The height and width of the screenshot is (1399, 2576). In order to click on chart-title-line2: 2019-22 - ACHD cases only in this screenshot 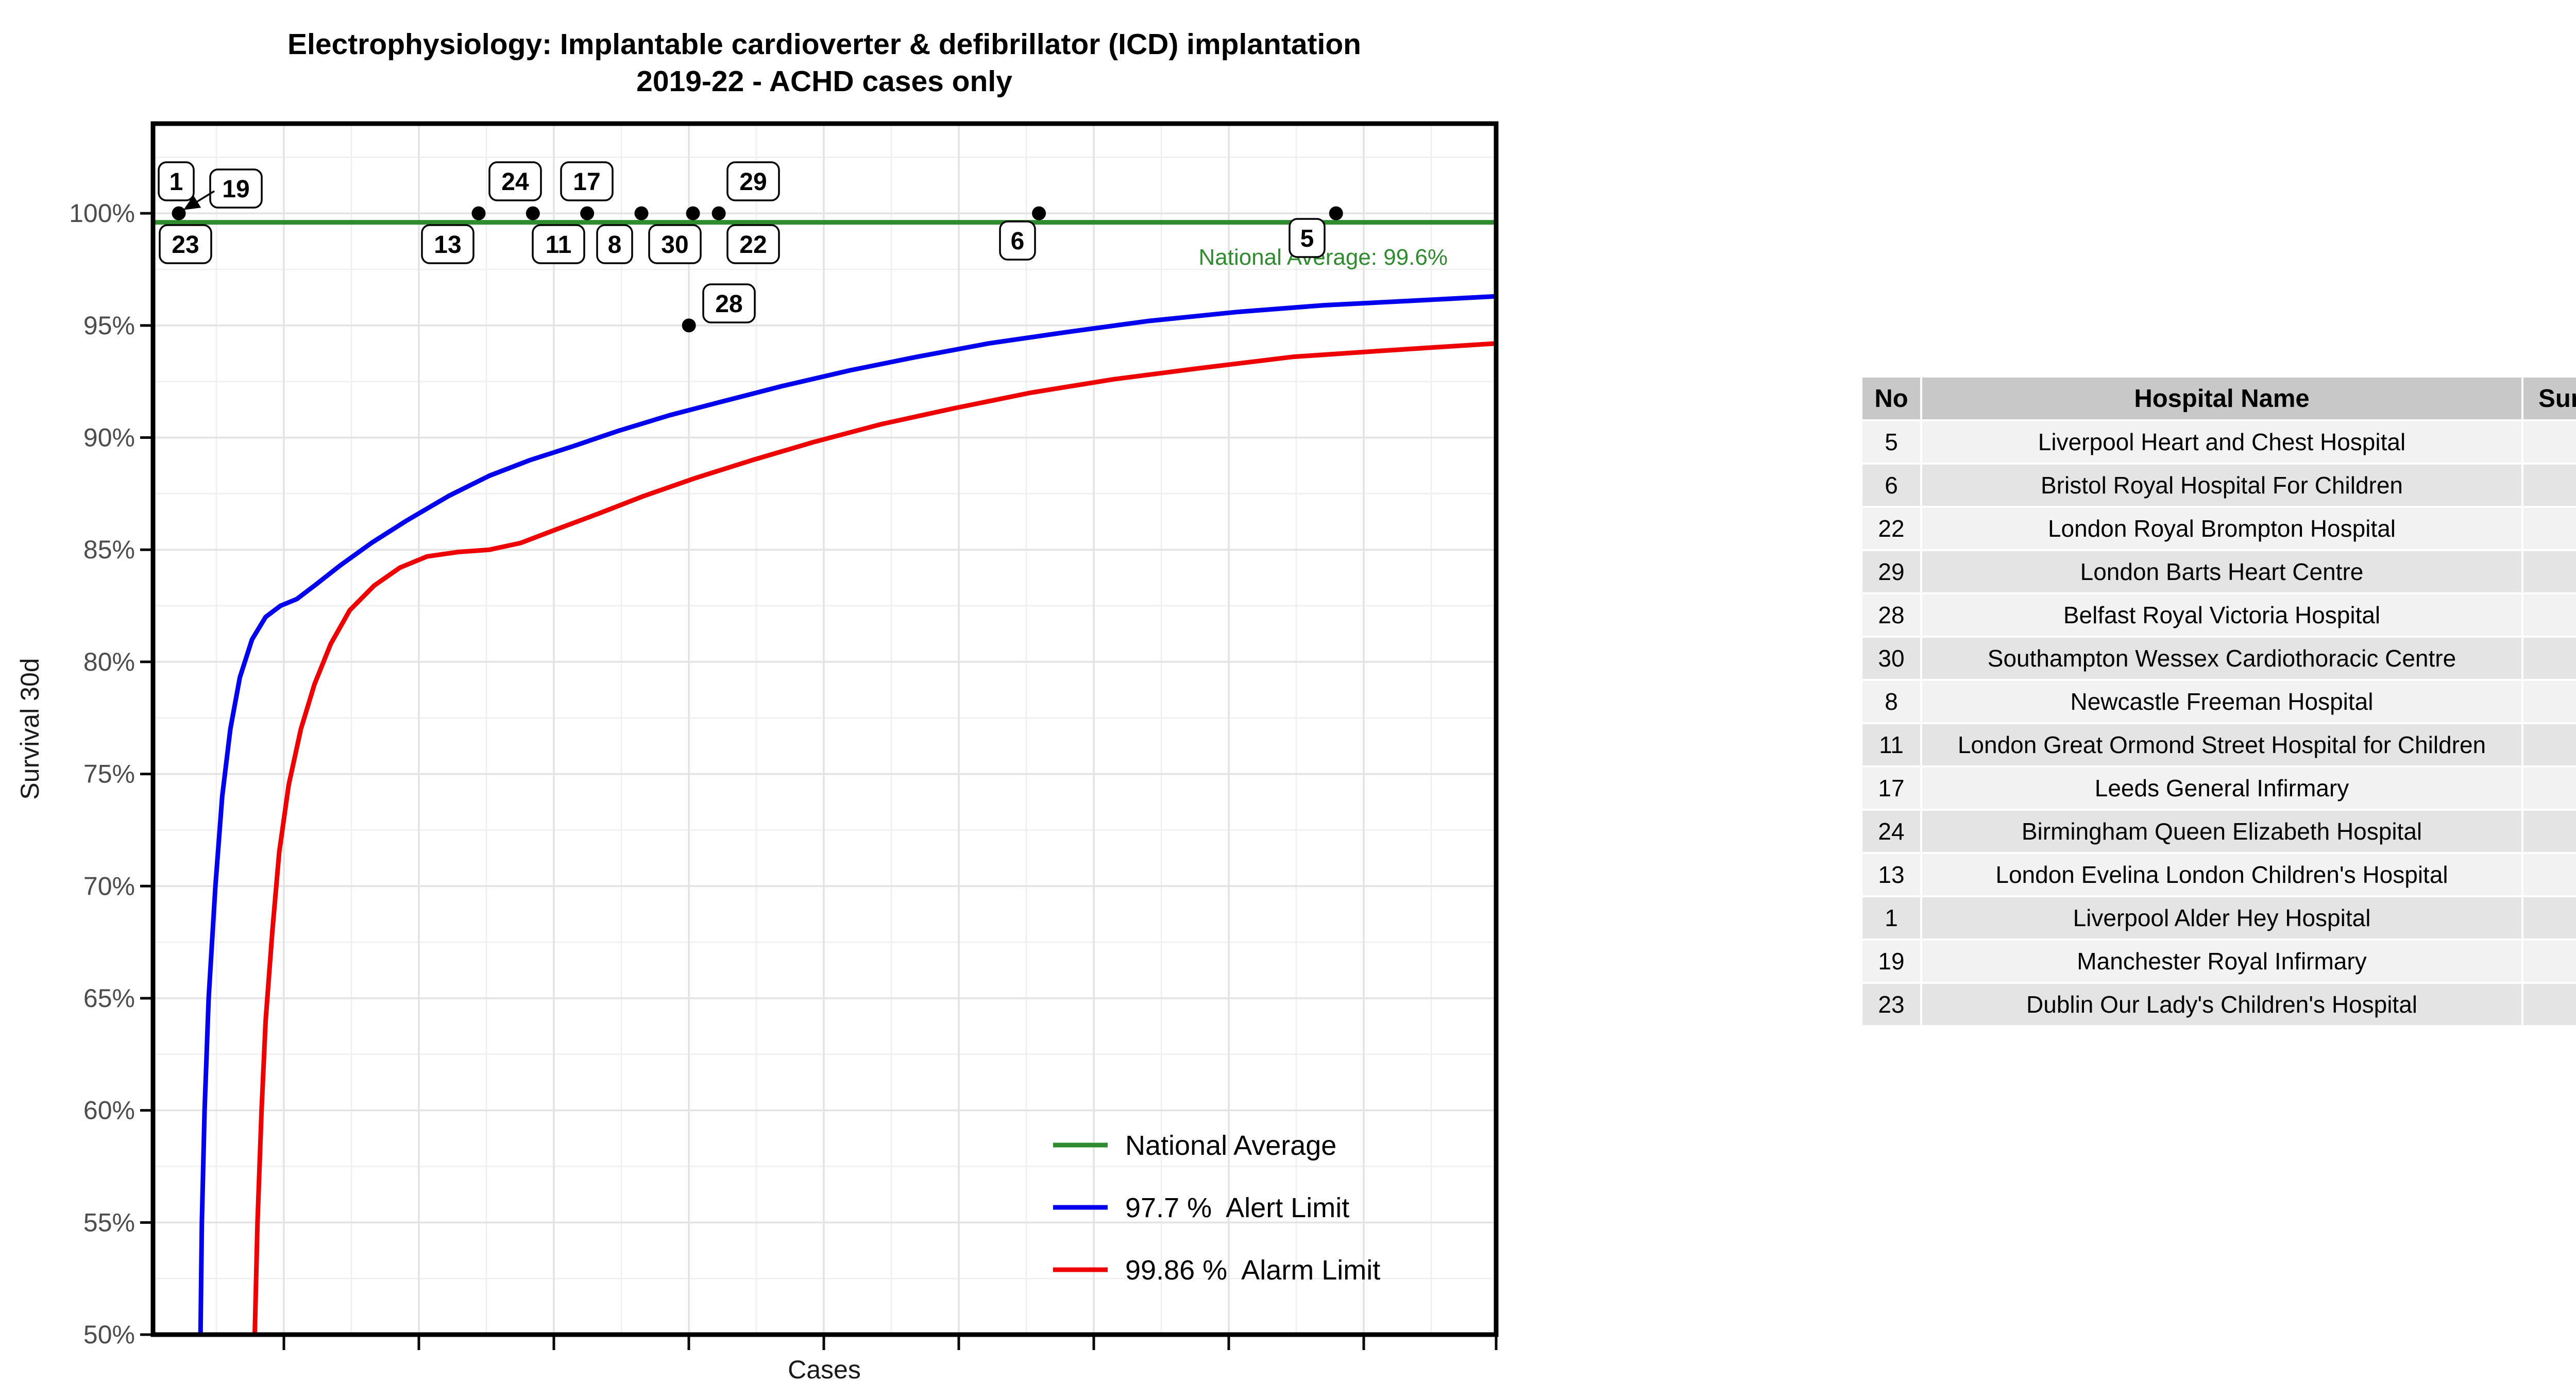, I will do `click(824, 81)`.